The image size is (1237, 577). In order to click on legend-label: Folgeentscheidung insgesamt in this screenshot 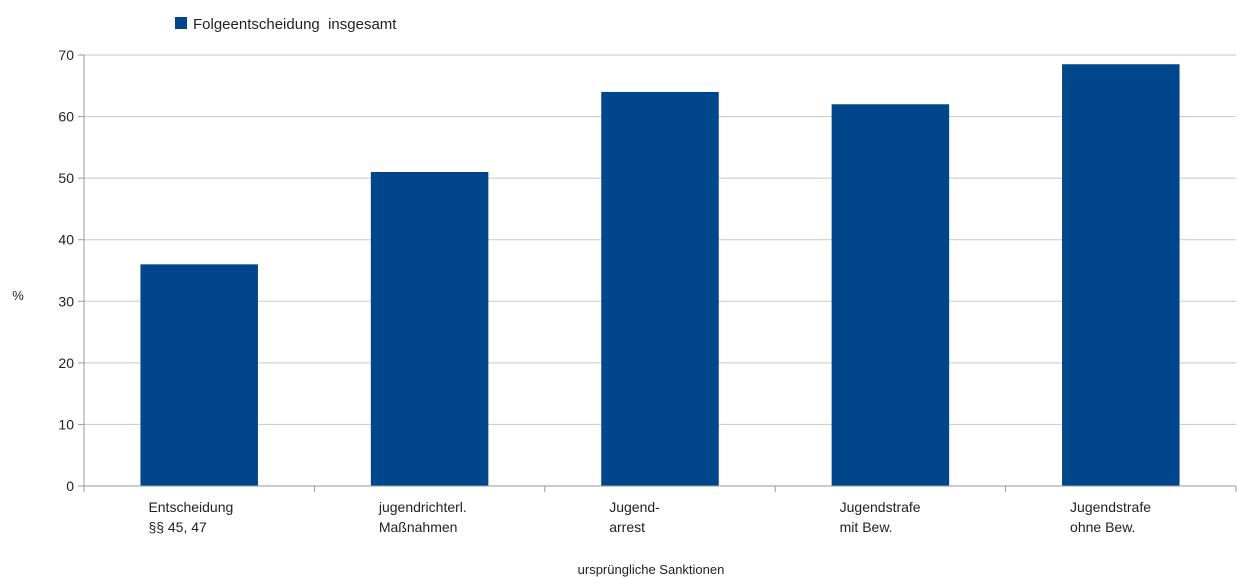, I will do `click(295, 24)`.